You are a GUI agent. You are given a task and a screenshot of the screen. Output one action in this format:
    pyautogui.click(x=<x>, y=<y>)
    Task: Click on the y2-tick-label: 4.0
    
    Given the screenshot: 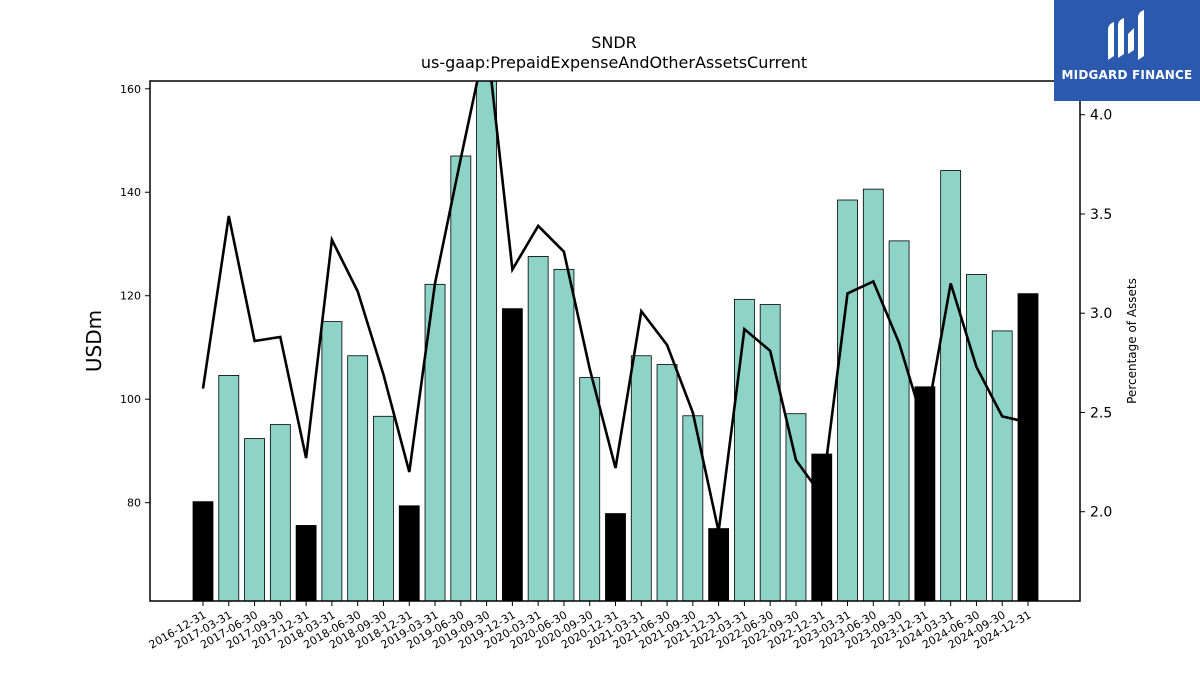 What is the action you would take?
    pyautogui.click(x=1101, y=116)
    